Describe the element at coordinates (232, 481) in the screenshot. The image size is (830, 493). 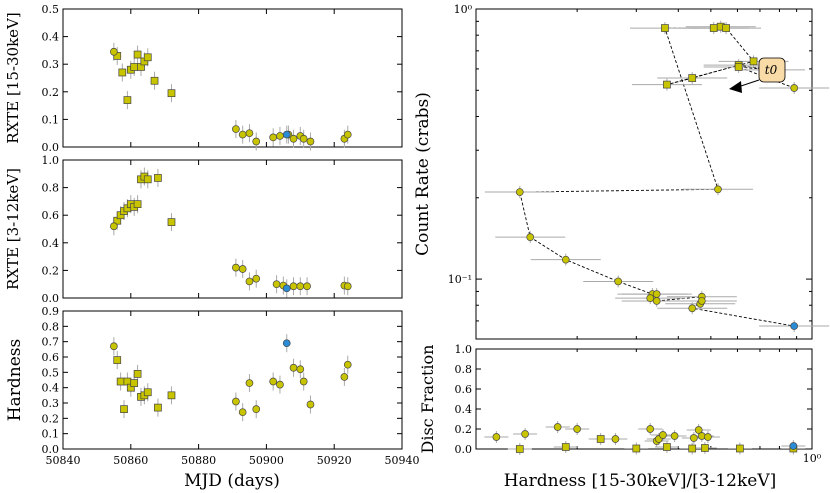
I see `xlabel-mjd: MJD (days)` at that location.